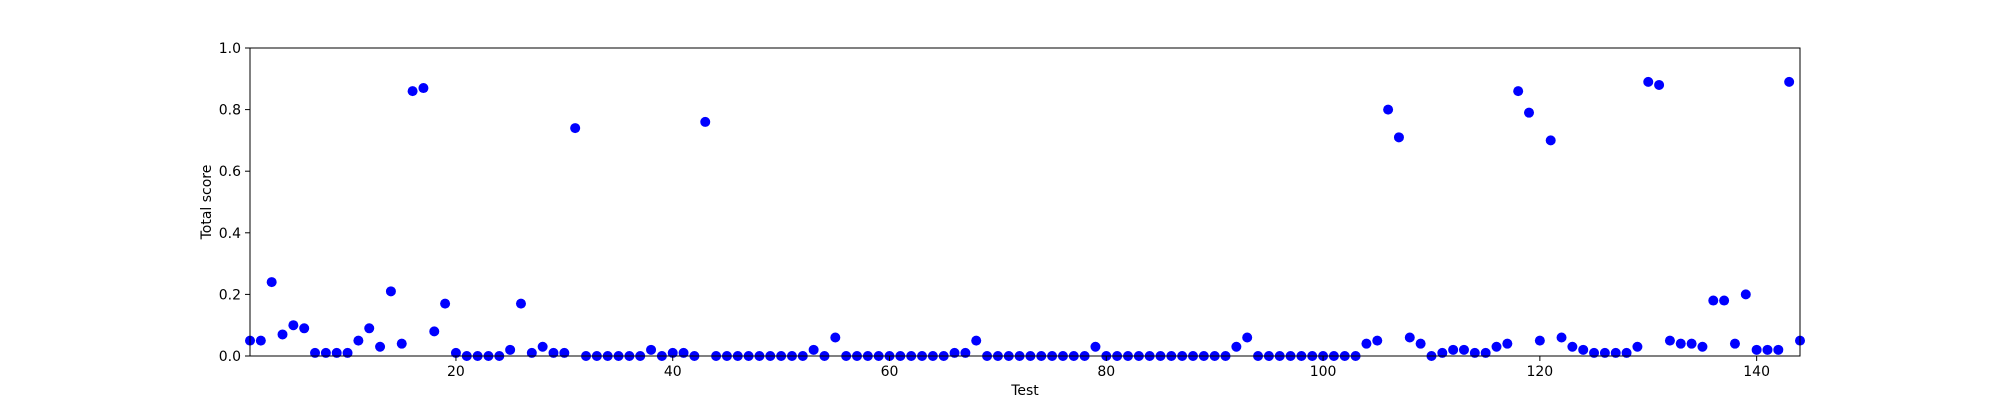 This screenshot has width=2000, height=400. Describe the element at coordinates (230, 295) in the screenshot. I see `y-tick-label: 0.2` at that location.